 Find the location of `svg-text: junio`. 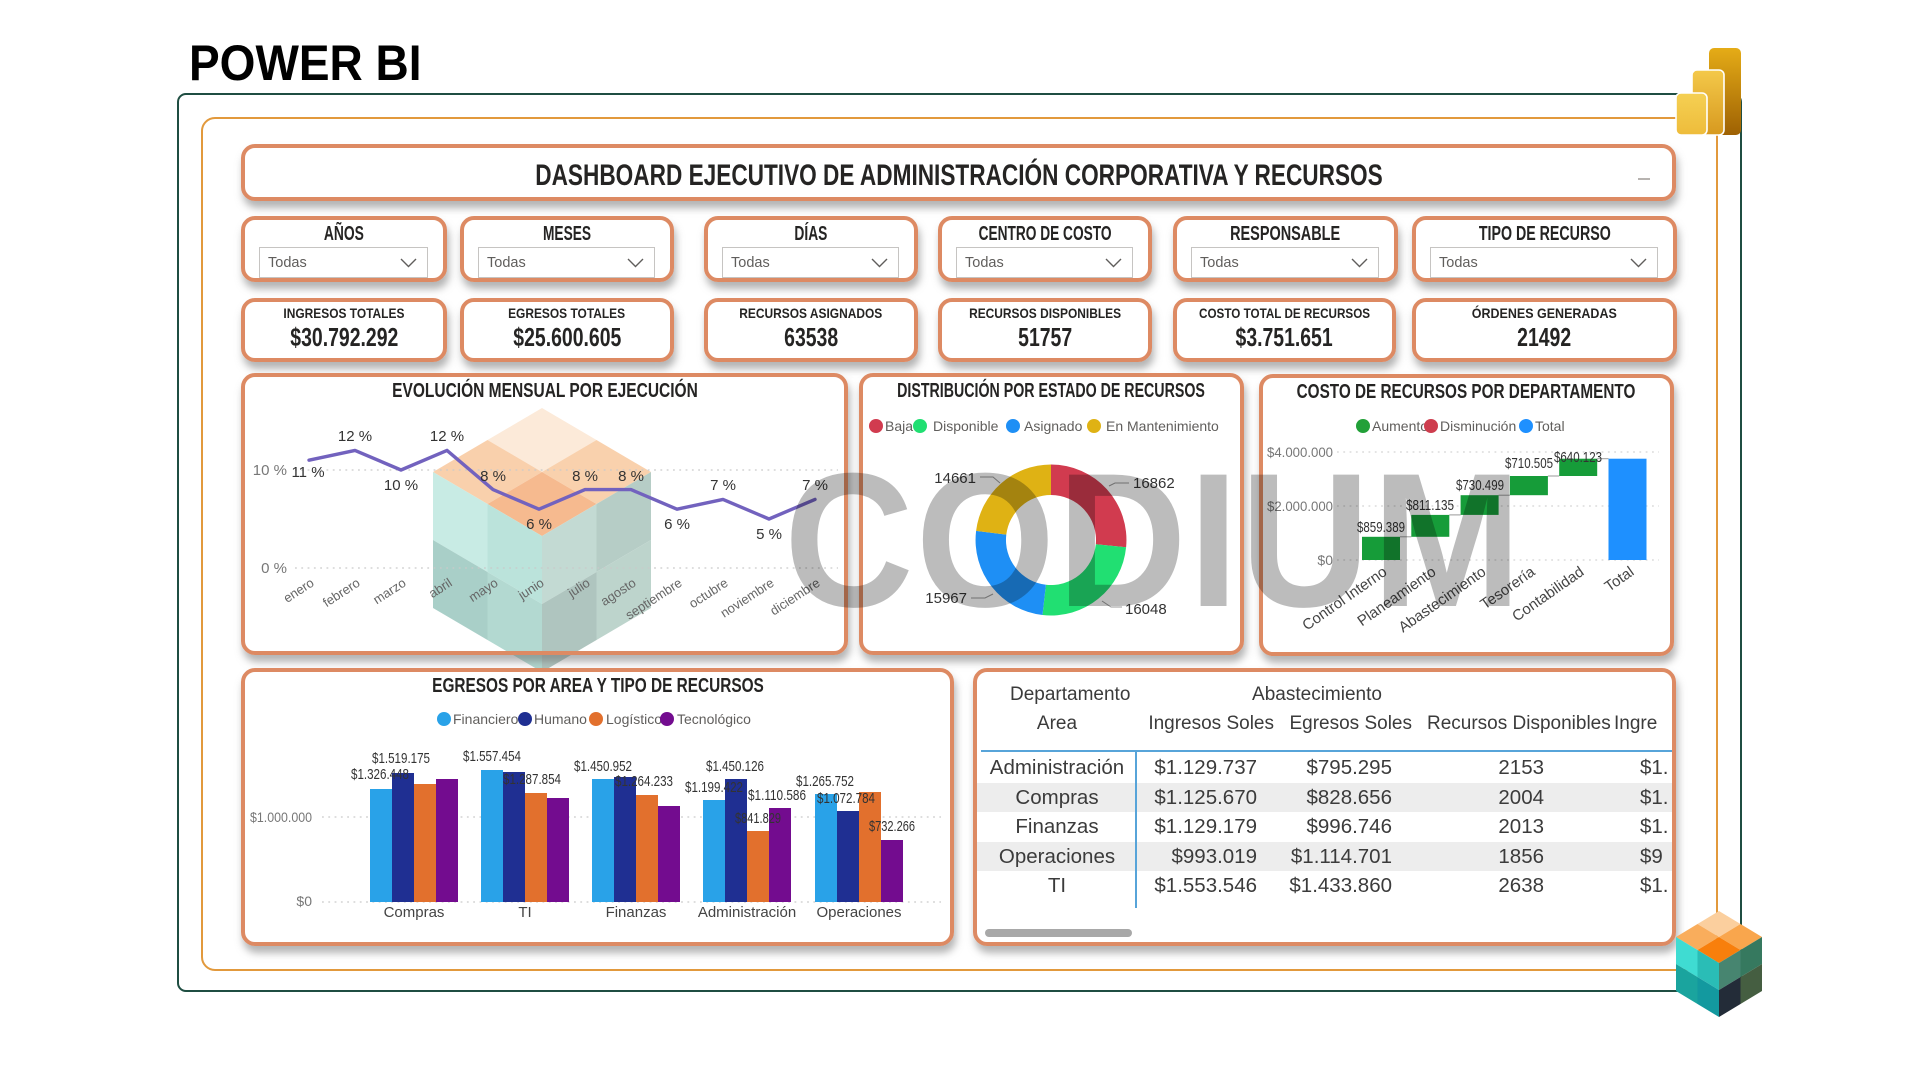

svg-text: junio is located at coordinates (531, 589).